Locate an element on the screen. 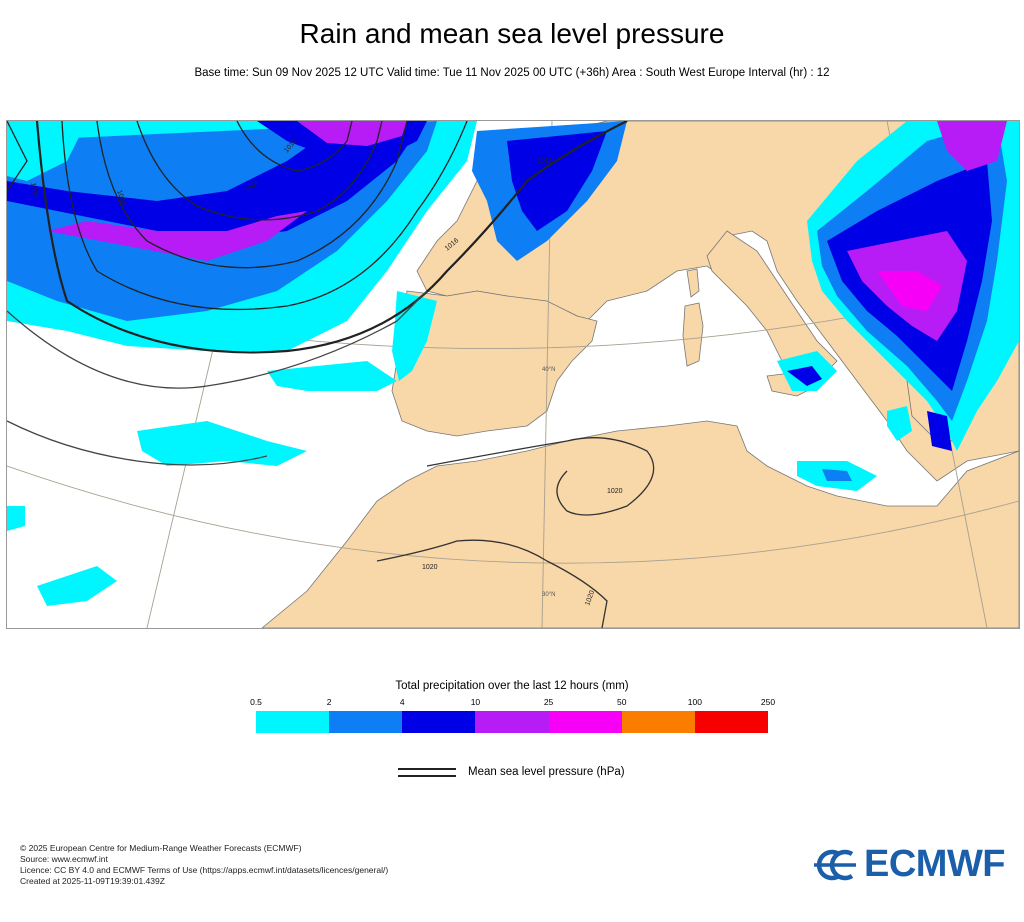 This screenshot has width=1024, height=922. msl-legend-label: Mean sea level pressure (hPa) is located at coordinates (546, 772).